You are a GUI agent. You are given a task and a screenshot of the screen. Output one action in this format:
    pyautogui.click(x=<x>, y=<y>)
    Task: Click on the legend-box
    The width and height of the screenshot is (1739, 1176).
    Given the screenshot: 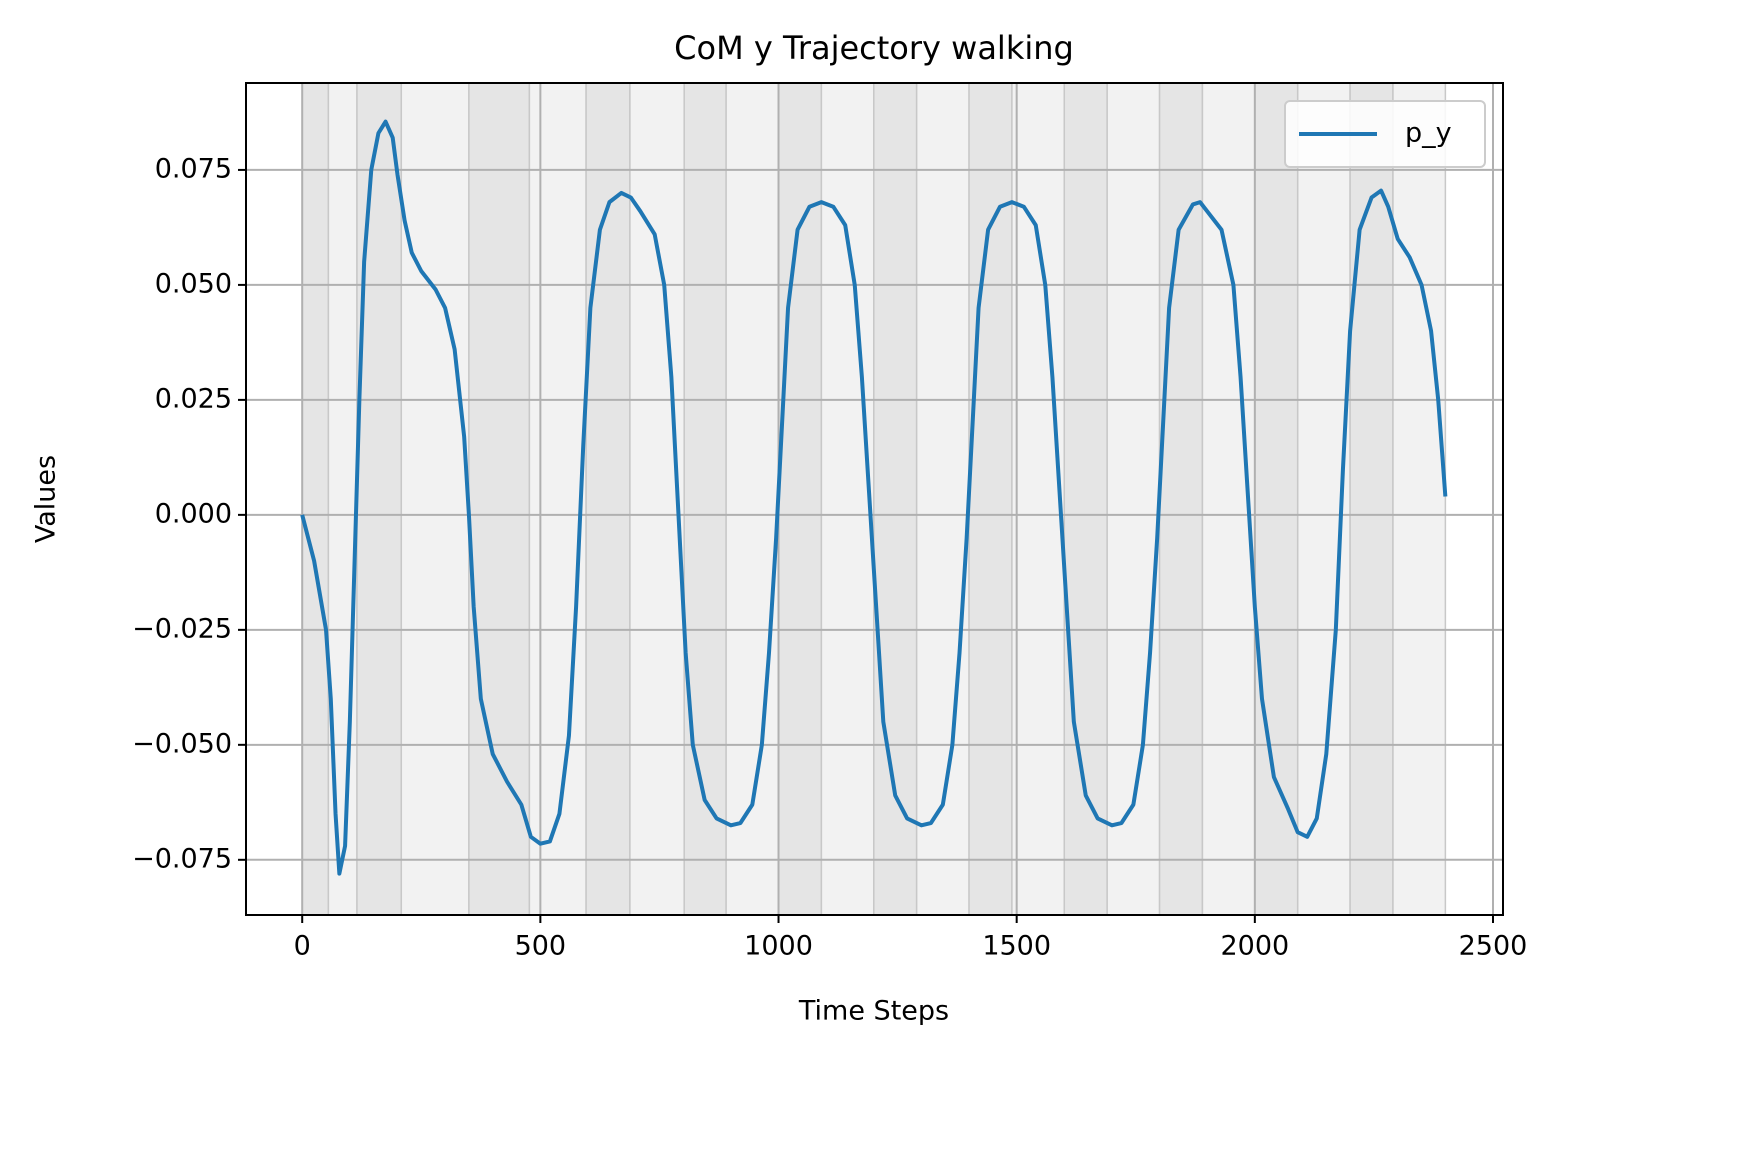 What is the action you would take?
    pyautogui.click(x=1385, y=134)
    